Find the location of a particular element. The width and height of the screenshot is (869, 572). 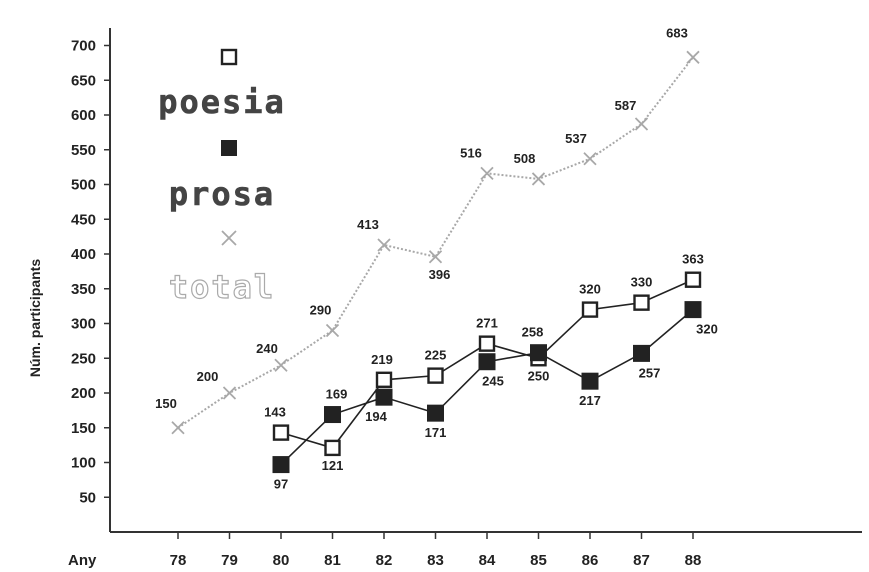

data-label-poesia: 219 is located at coordinates (382, 359).